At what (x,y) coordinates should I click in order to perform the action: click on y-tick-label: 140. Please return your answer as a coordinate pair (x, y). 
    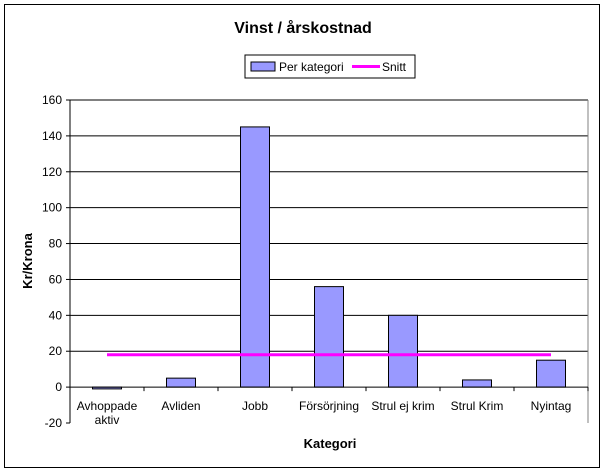
    Looking at the image, I should click on (52, 136).